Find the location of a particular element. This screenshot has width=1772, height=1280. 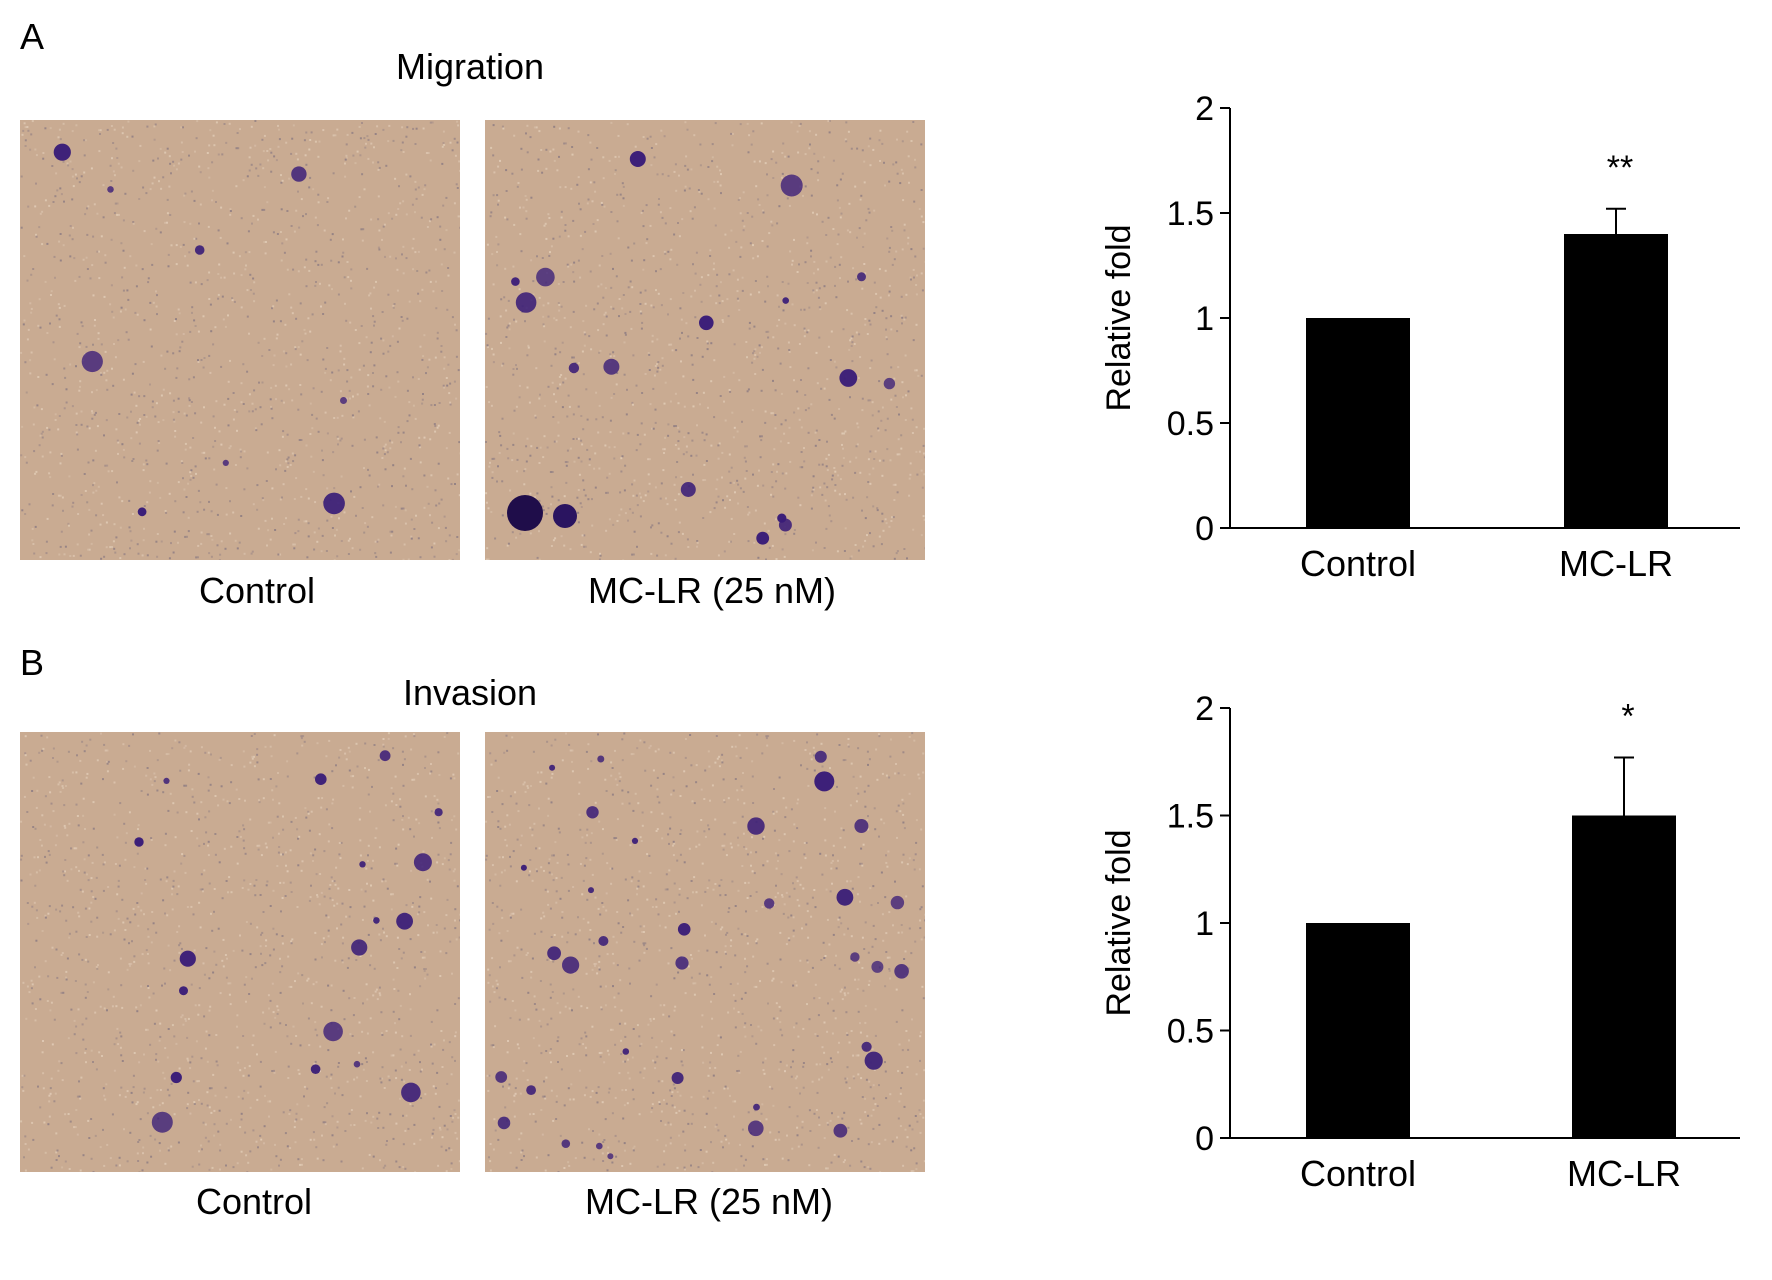

caption-invasion-control: Control is located at coordinates (254, 1202).